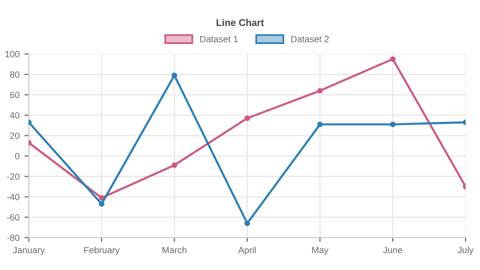 The image size is (480, 270). I want to click on y-tick-label: -60, so click(13, 217).